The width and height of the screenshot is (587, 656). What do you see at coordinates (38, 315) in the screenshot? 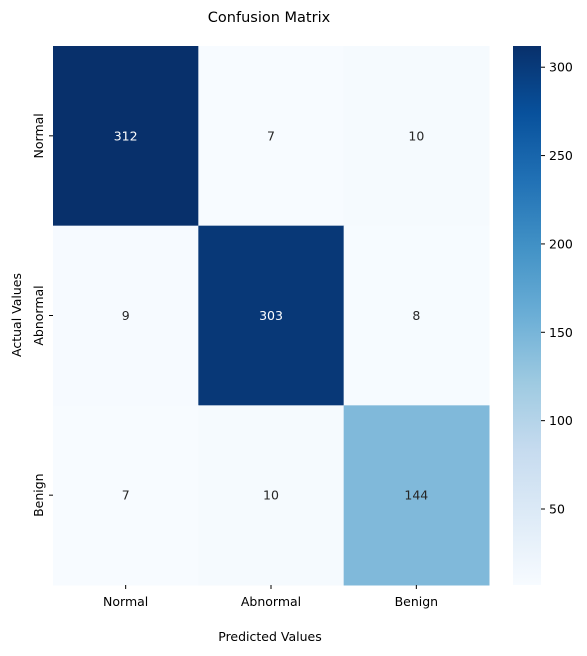
I see `y-tick-label: Abnormal` at bounding box center [38, 315].